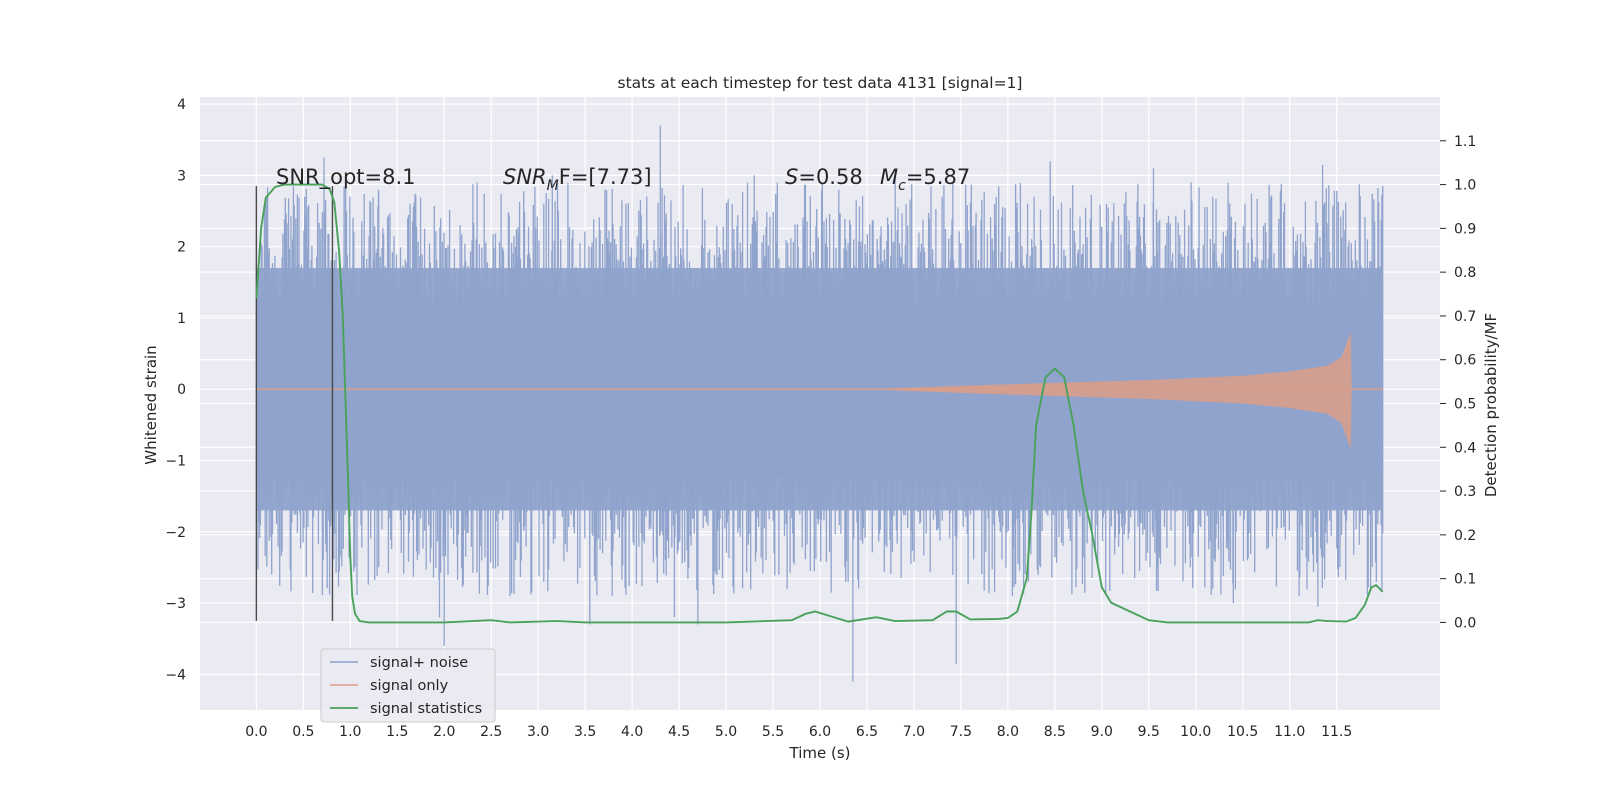 This screenshot has height=800, width=1600. Describe the element at coordinates (1336, 732) in the screenshot. I see `x-tick-label: 11.5` at that location.